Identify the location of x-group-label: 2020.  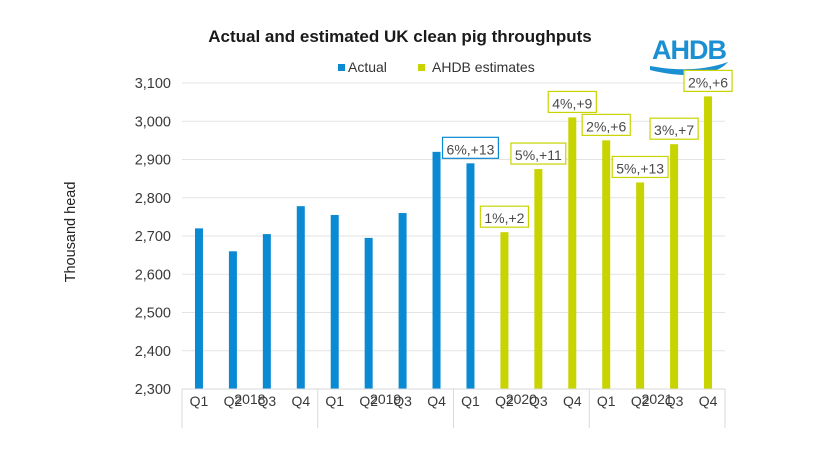
(521, 399).